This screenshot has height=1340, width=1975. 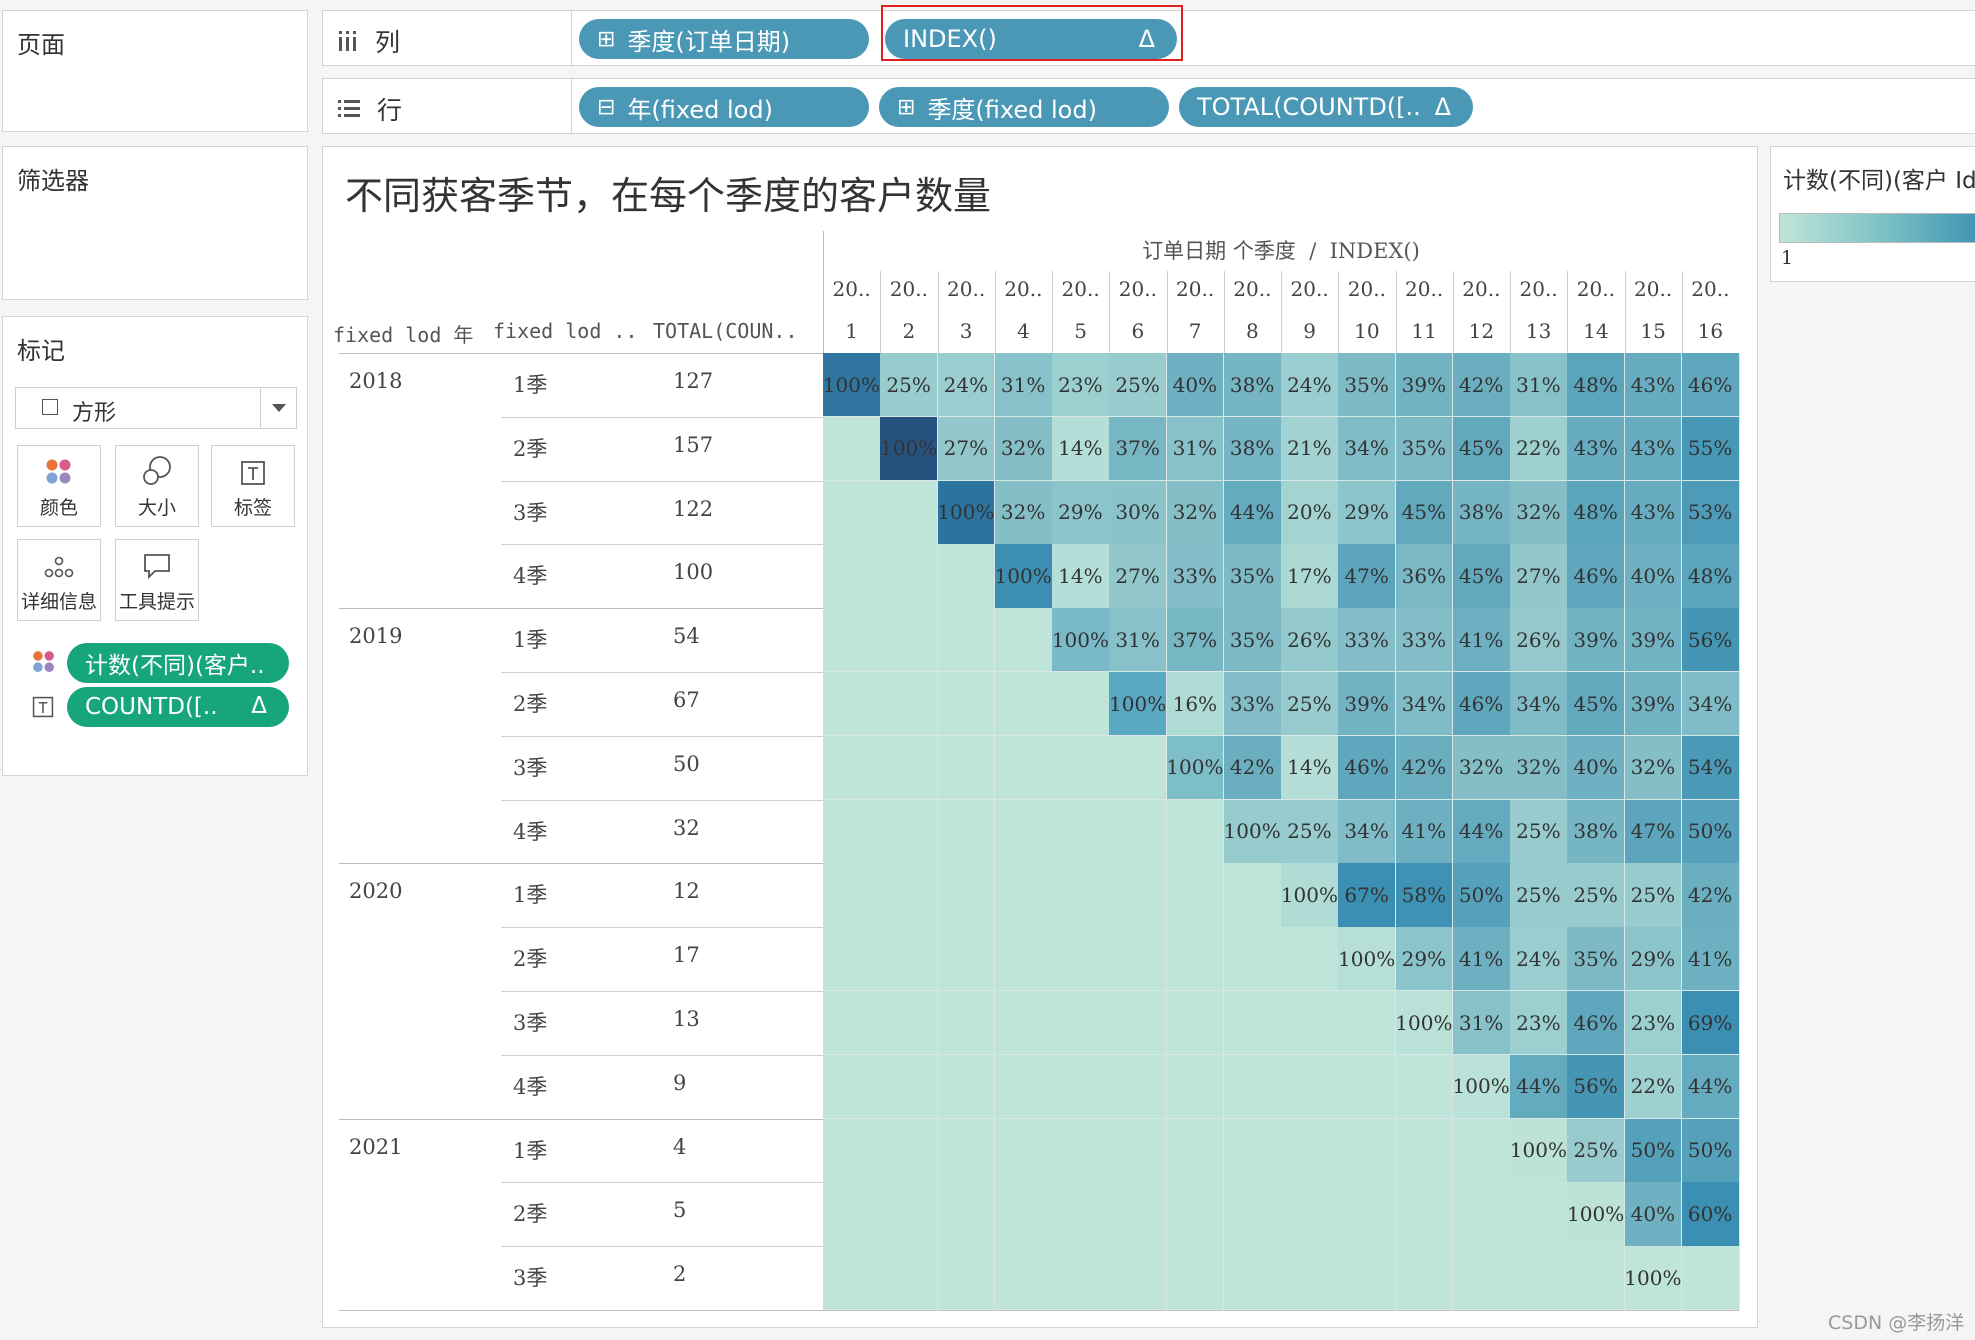 What do you see at coordinates (376, 381) in the screenshot?
I see `row-year-label: 2018` at bounding box center [376, 381].